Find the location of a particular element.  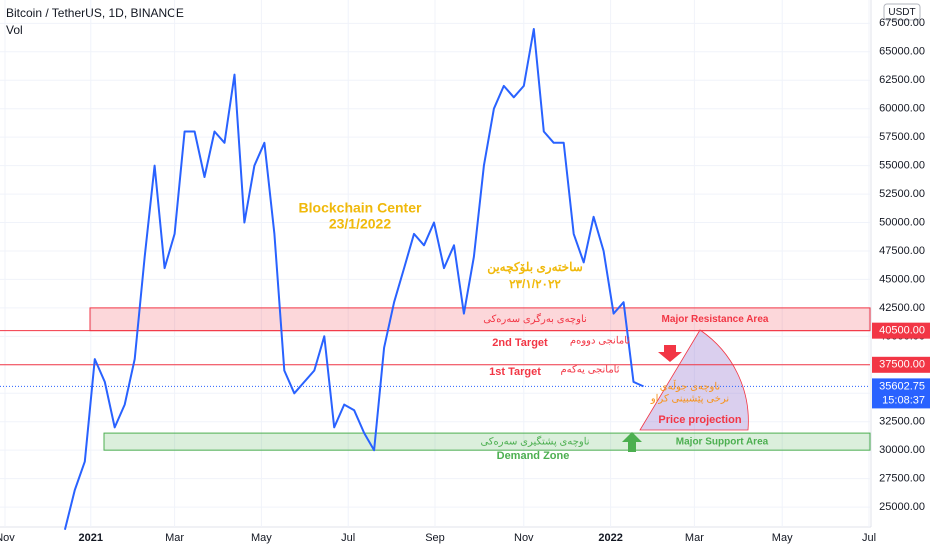

projection-local-1: ناوچەی جوڵەی is located at coordinates (690, 386).